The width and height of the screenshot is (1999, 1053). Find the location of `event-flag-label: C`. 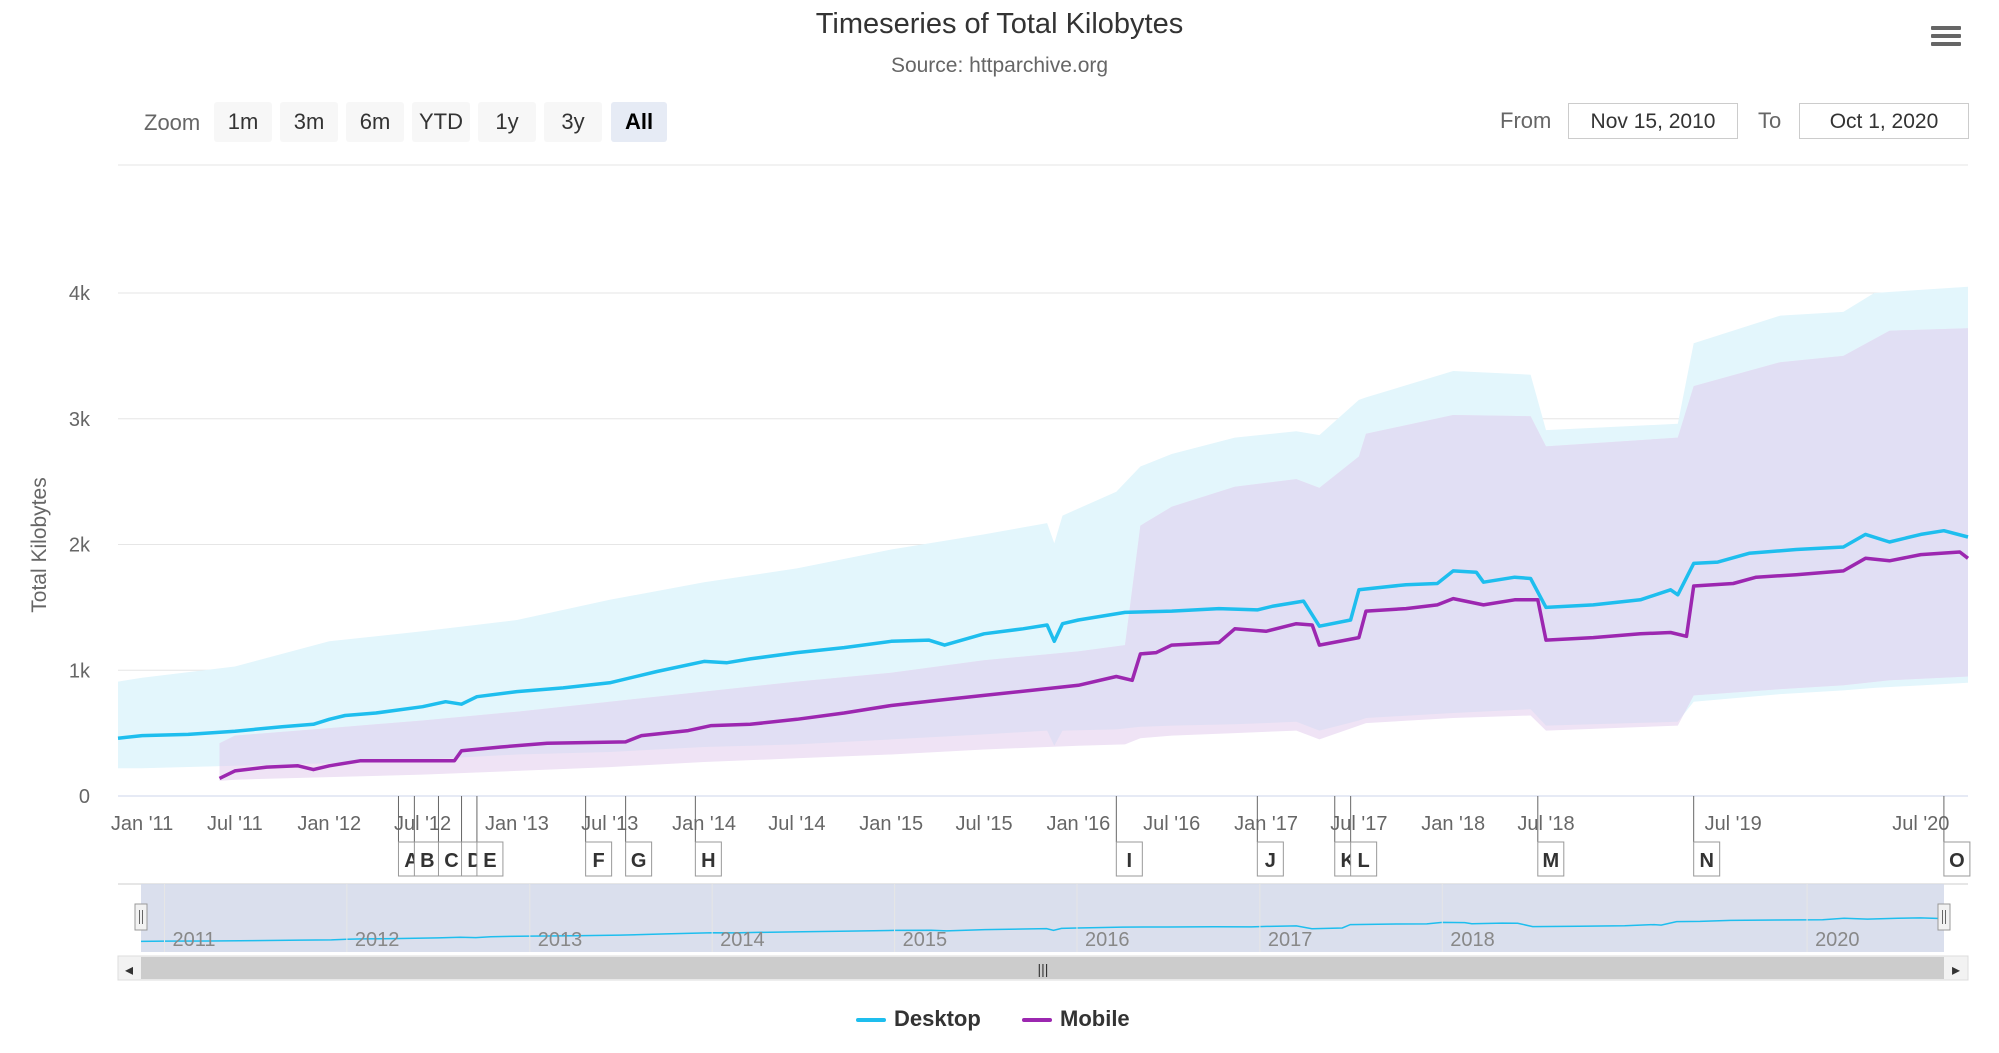

event-flag-label: C is located at coordinates (451, 861).